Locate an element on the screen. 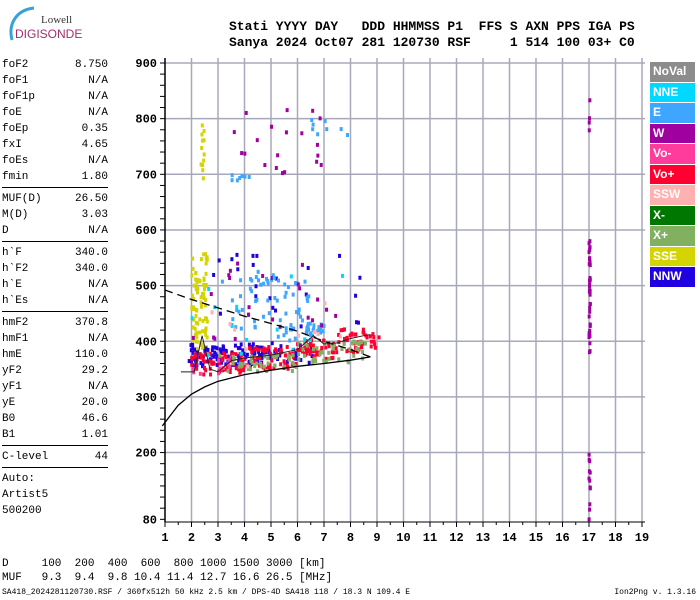 This screenshot has height=600, width=700. x-tick-label: 13 is located at coordinates (483, 538).